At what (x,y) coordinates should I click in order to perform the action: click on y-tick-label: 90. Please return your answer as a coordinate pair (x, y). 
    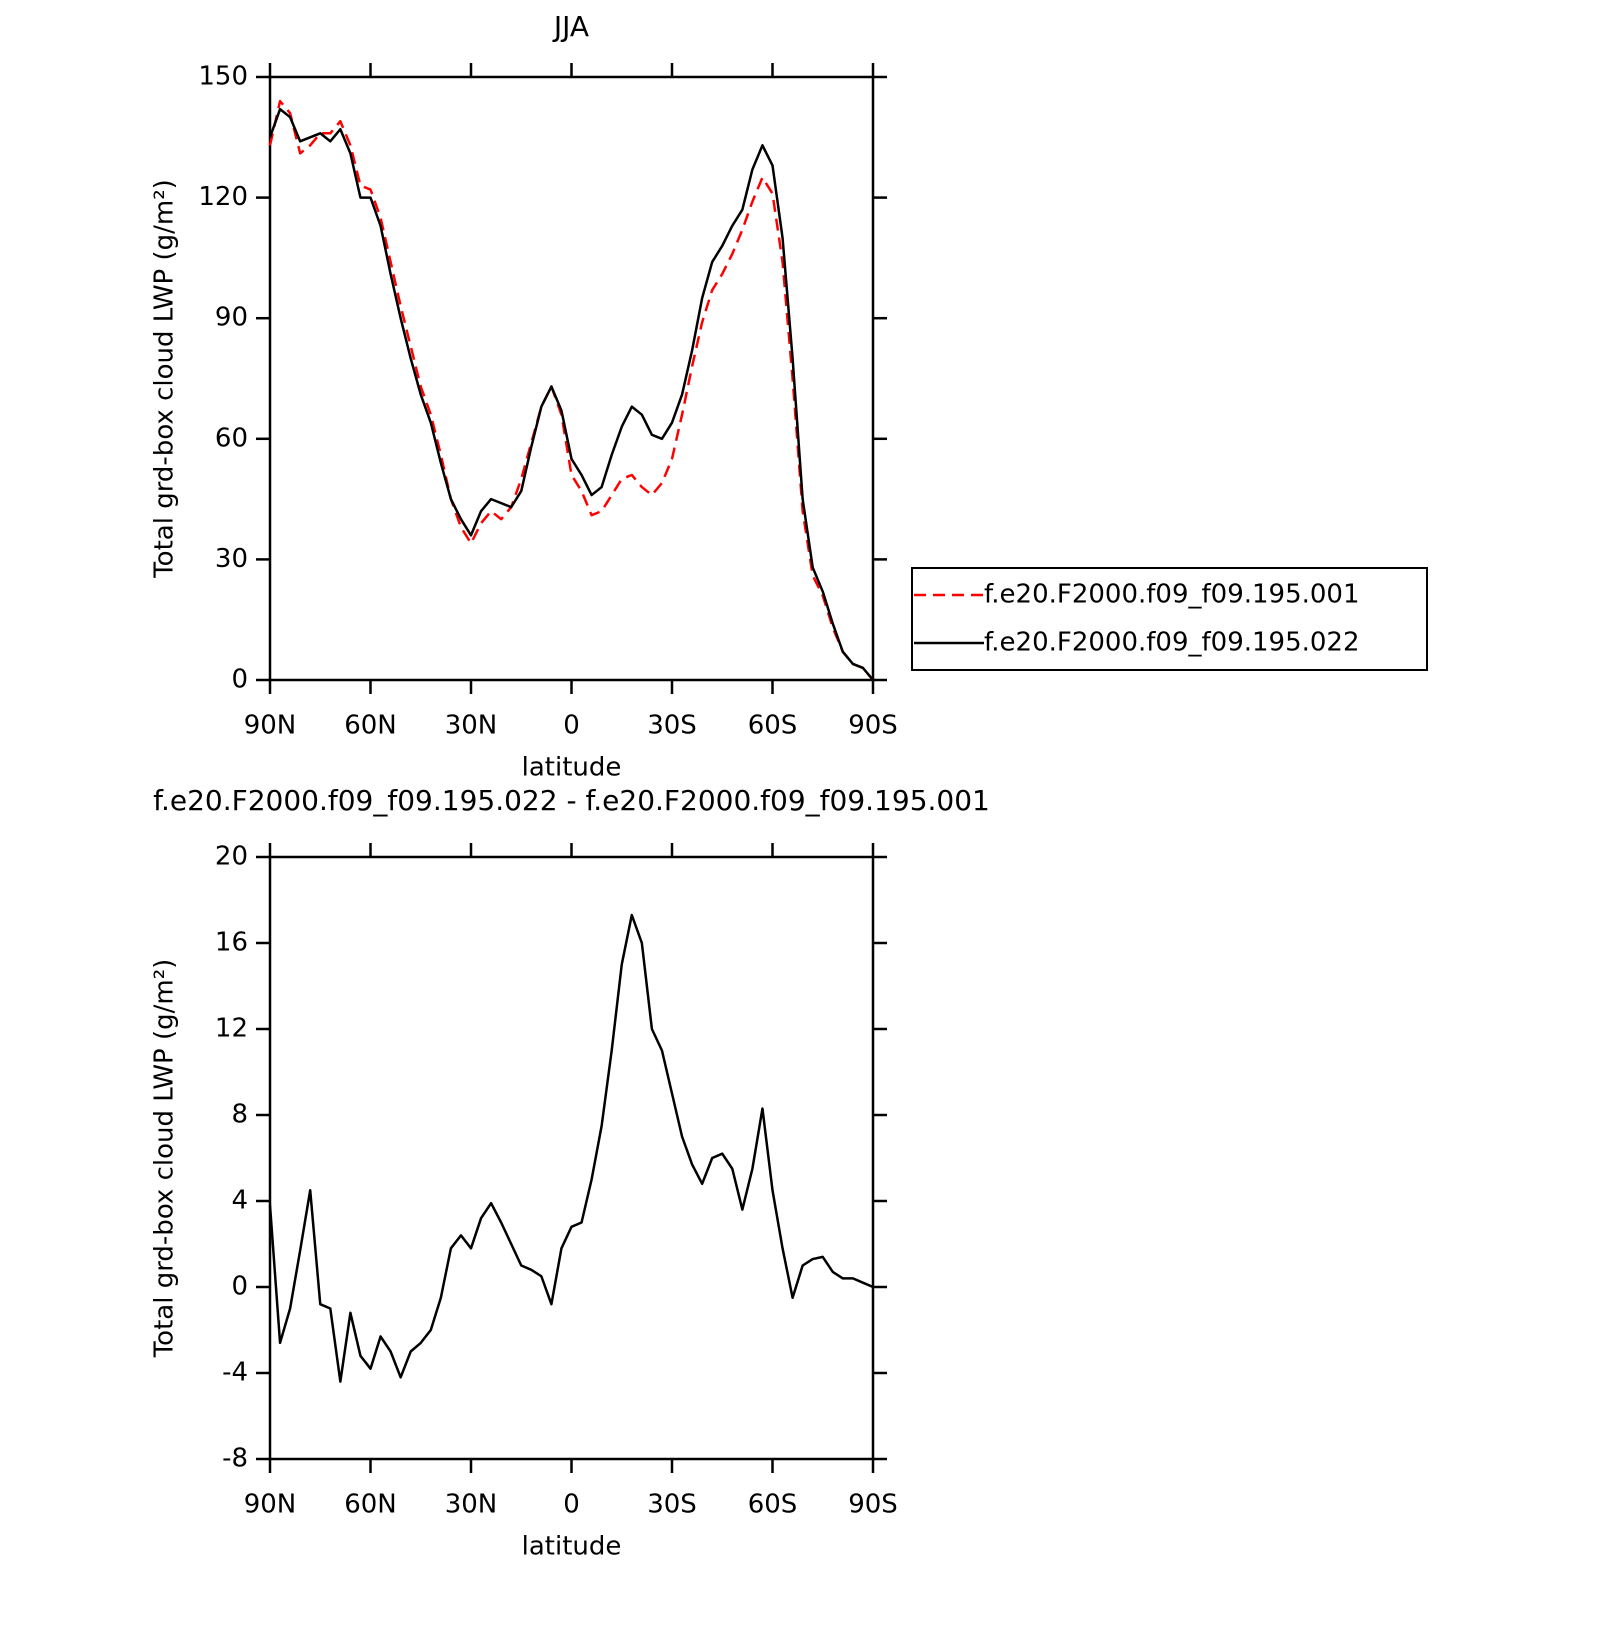
    Looking at the image, I should click on (231, 318).